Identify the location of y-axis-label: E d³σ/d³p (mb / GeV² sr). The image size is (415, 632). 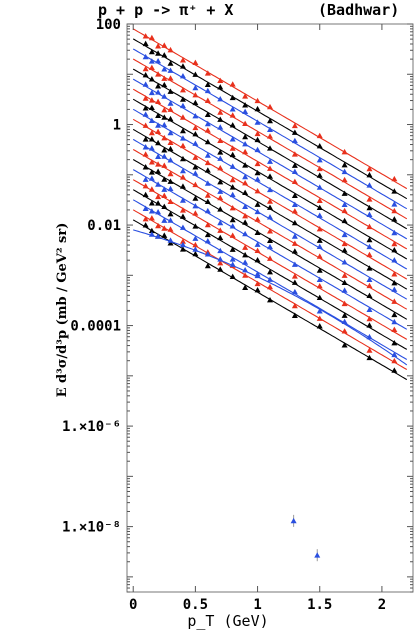
(62, 310).